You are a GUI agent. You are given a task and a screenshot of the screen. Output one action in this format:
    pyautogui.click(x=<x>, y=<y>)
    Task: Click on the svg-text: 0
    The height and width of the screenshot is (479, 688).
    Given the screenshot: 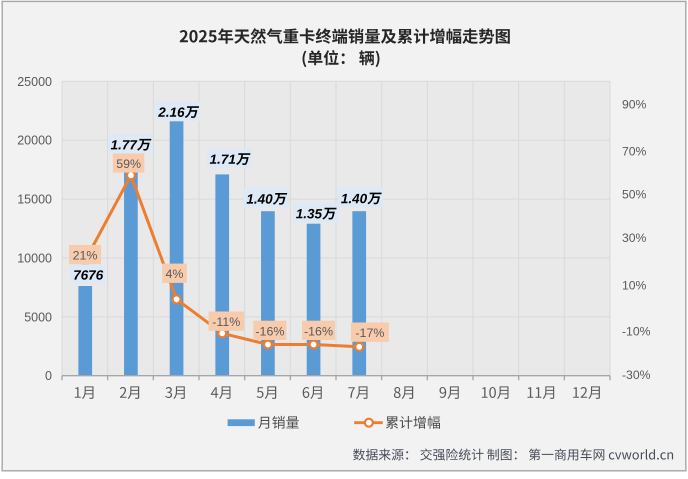 What is the action you would take?
    pyautogui.click(x=48, y=376)
    